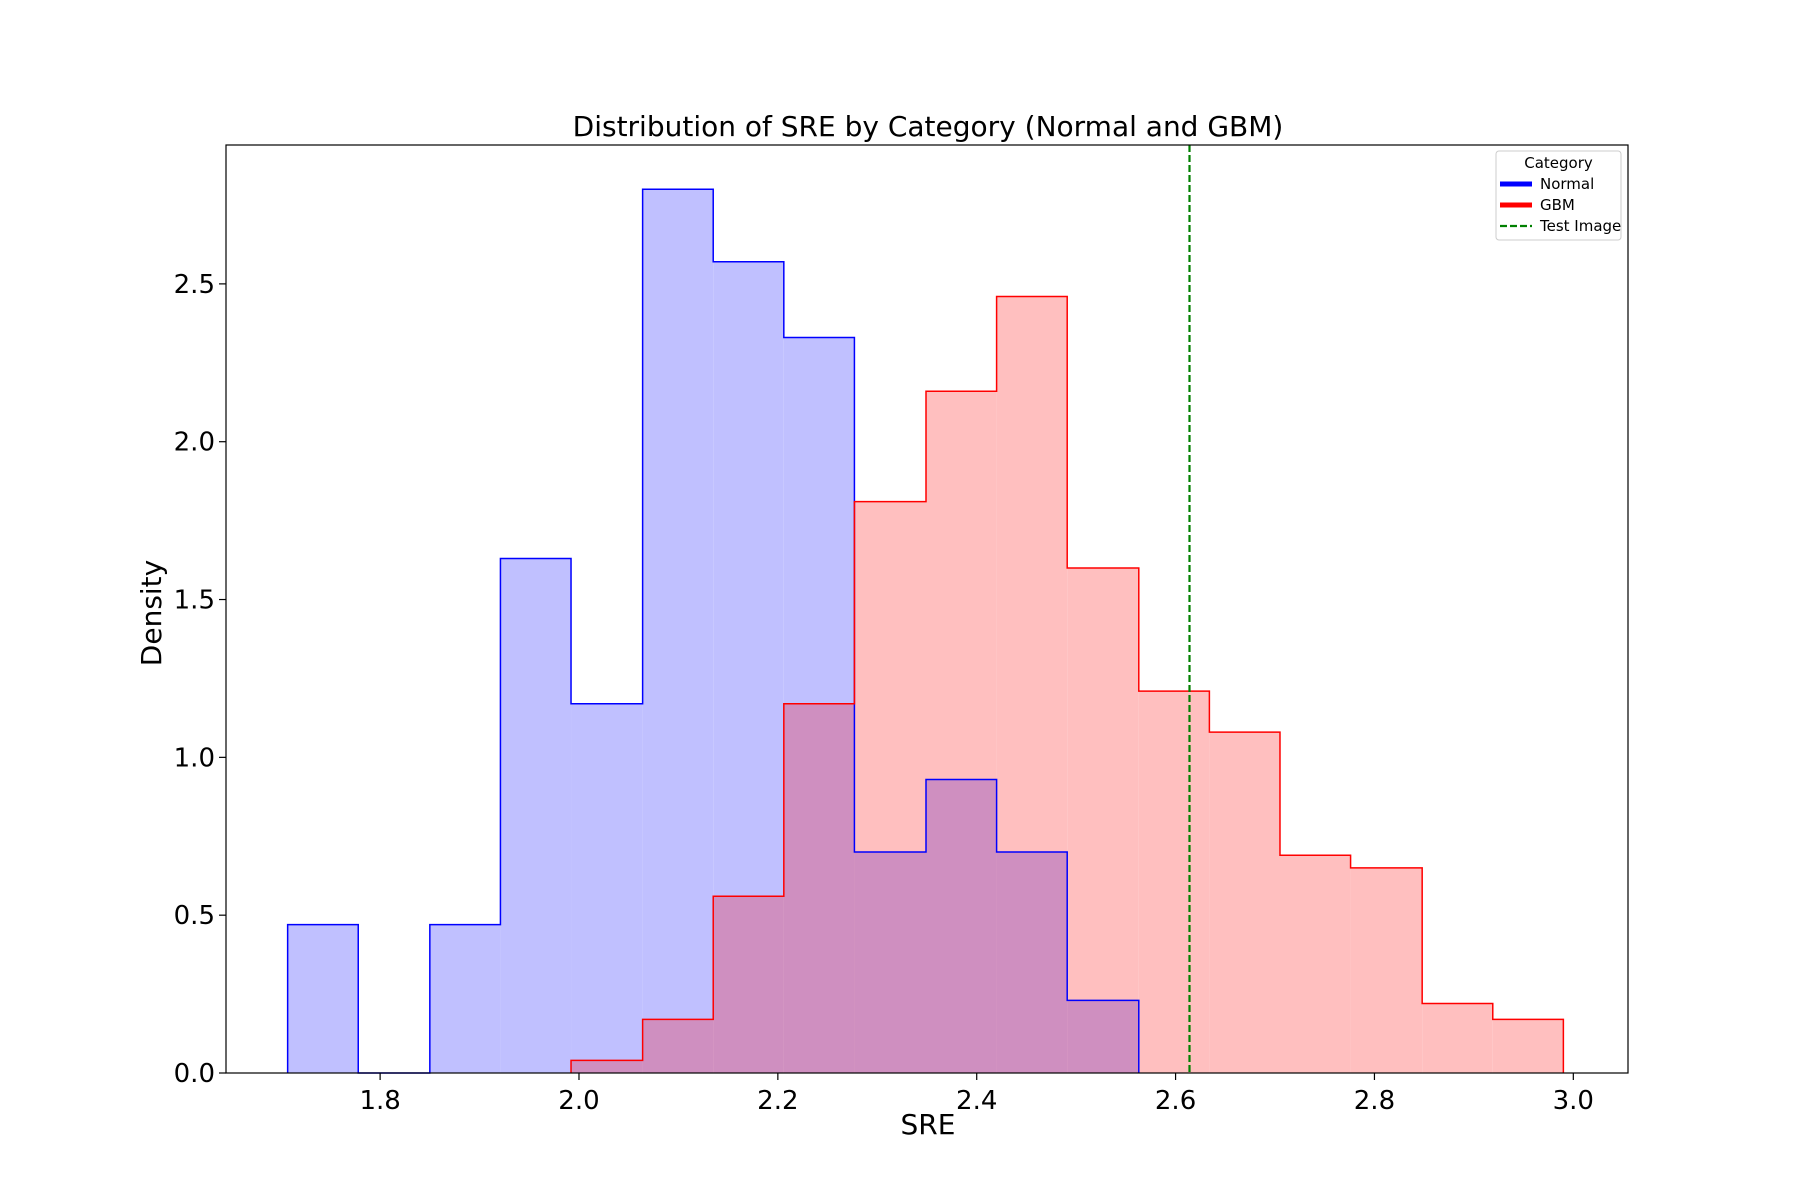 The image size is (1800, 1200). I want to click on x-tick-label: 1.8, so click(379, 1101).